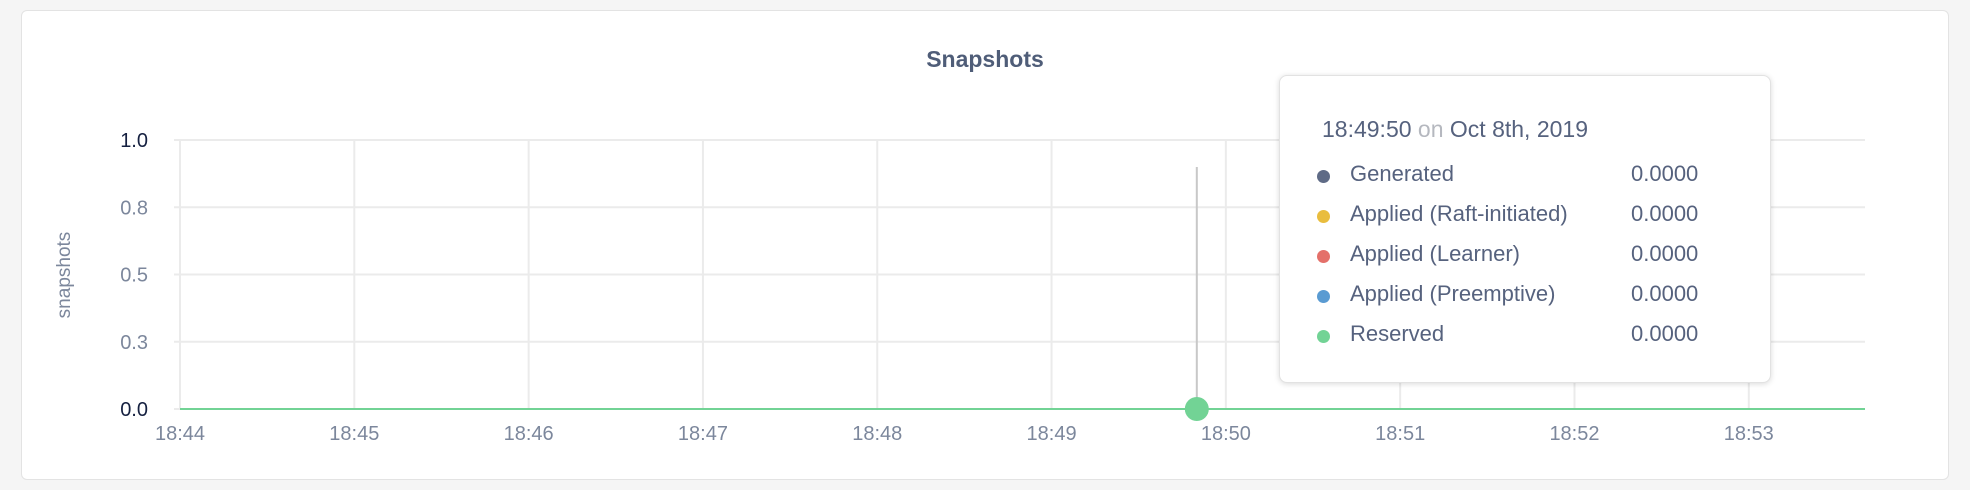  I want to click on chart-title: Snapshots, so click(985, 59).